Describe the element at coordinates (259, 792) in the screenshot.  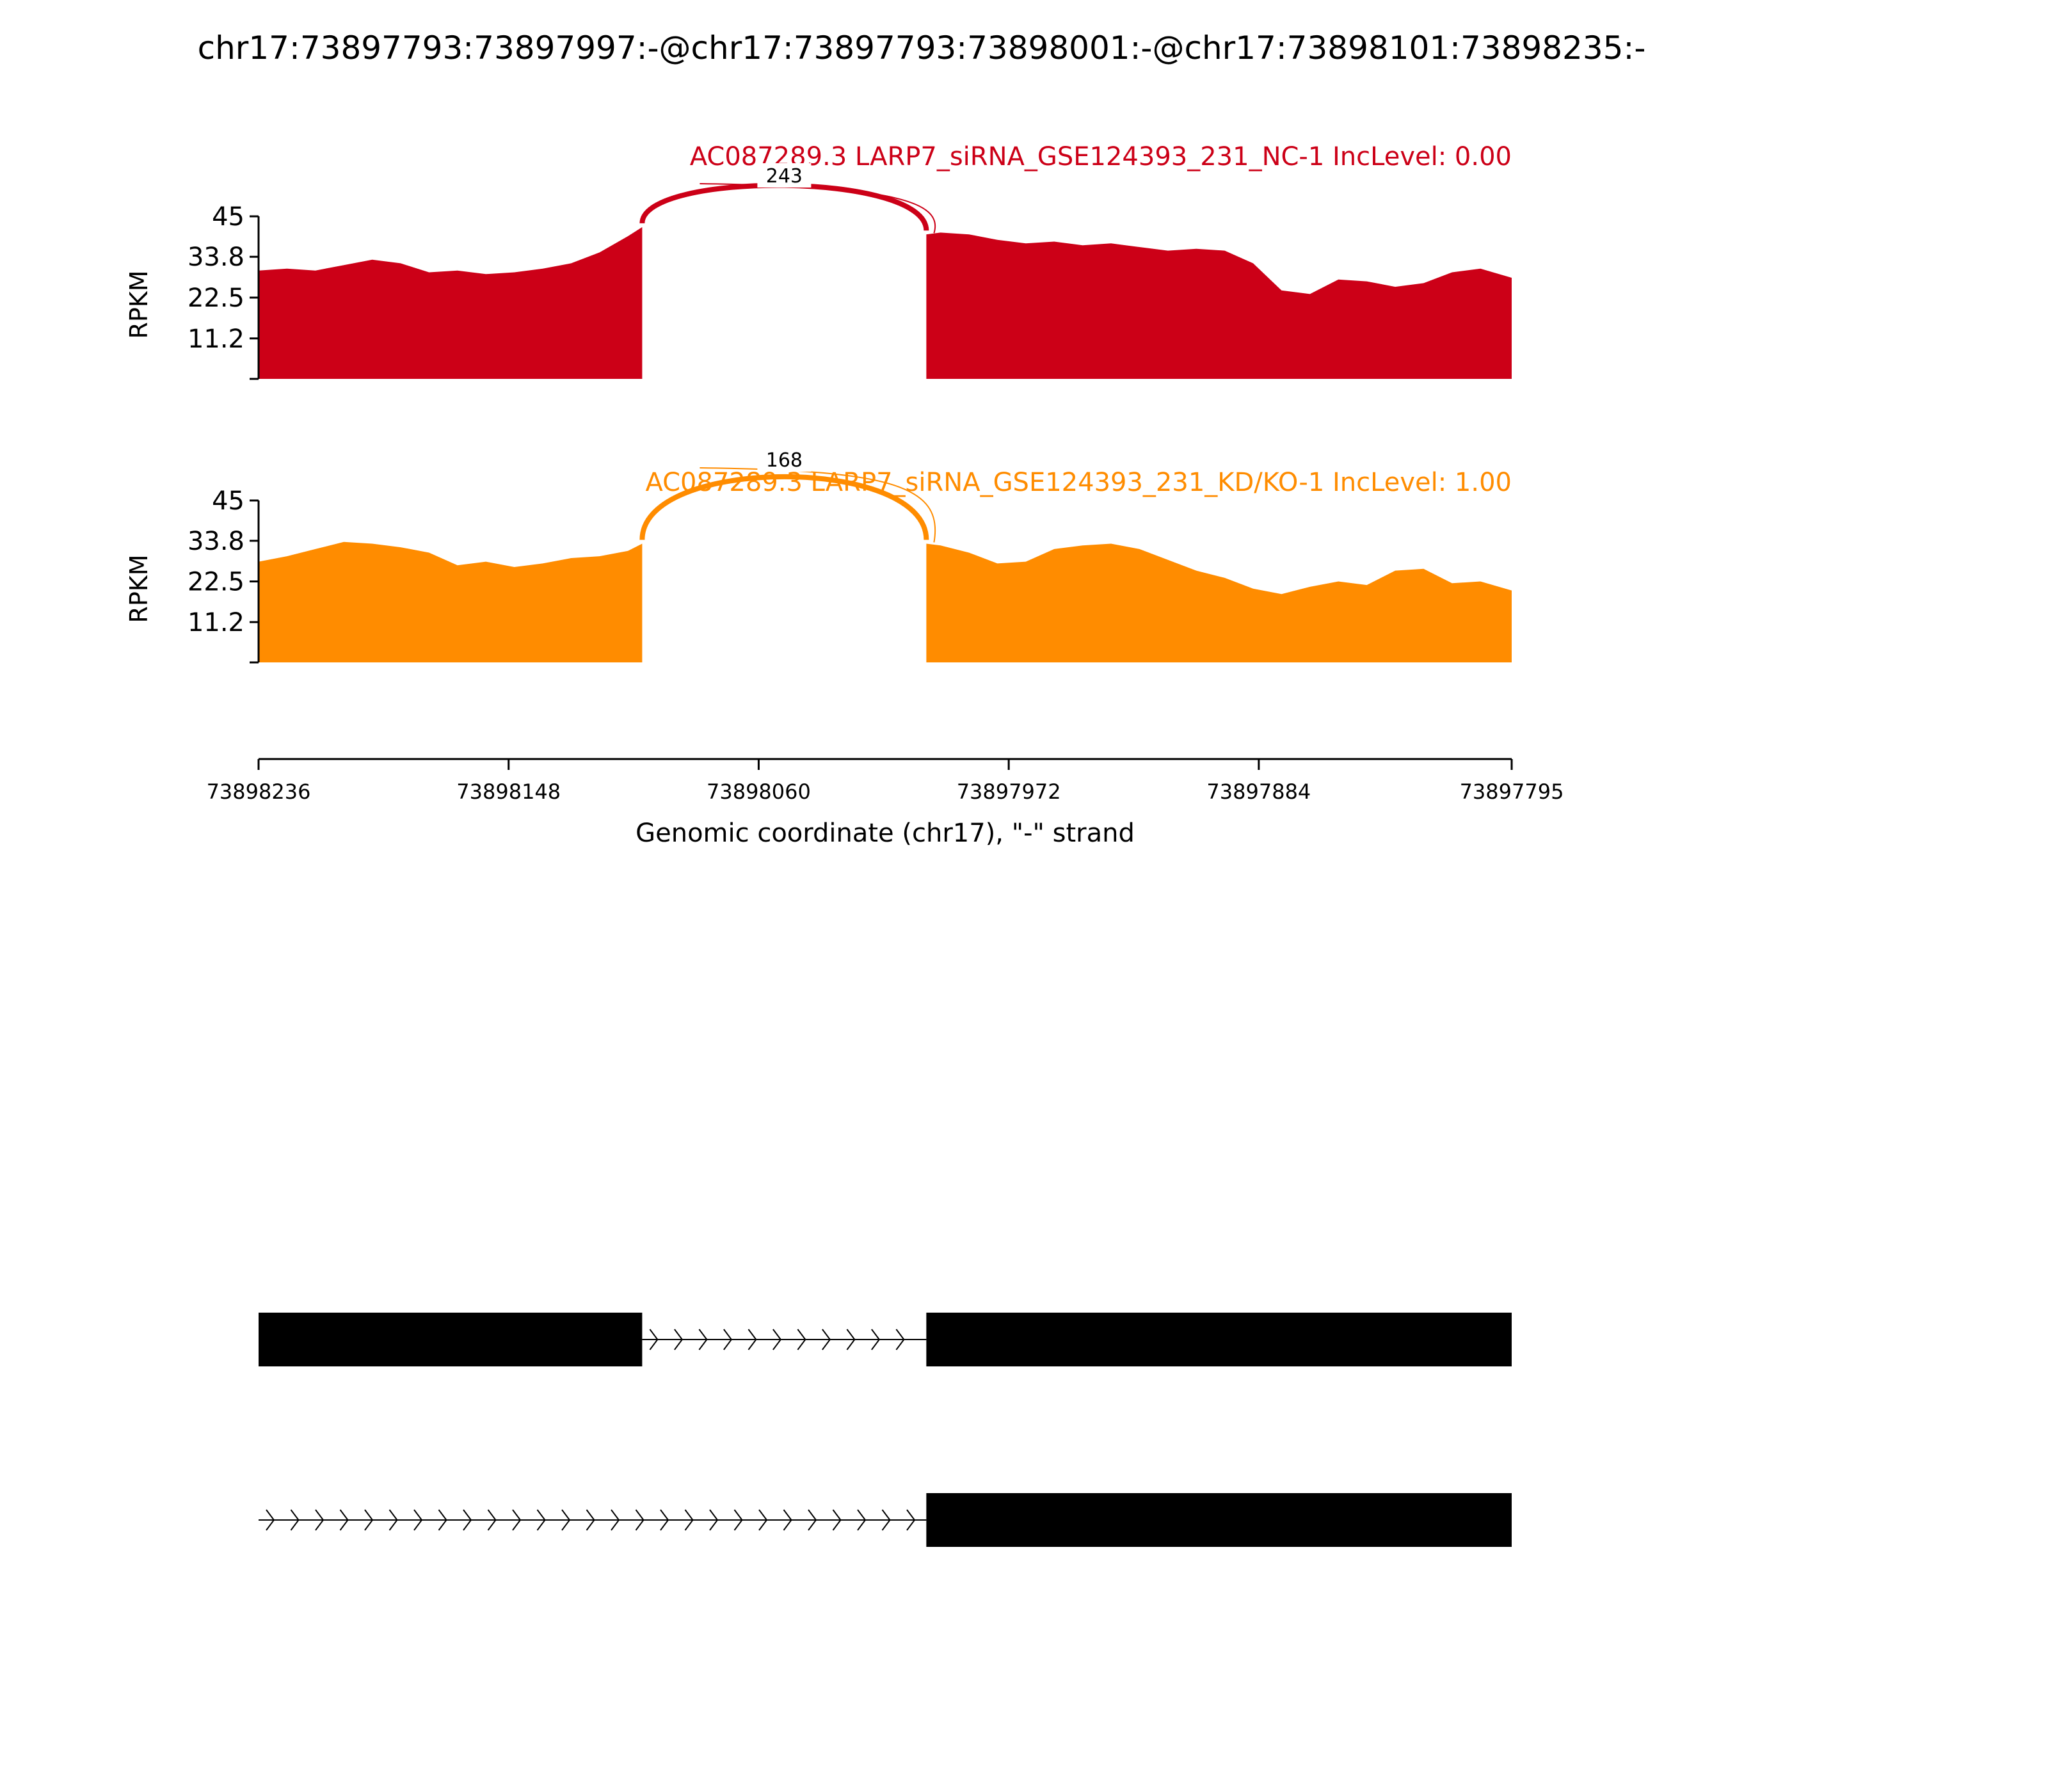
I see `x-tick-label: 73898236` at that location.